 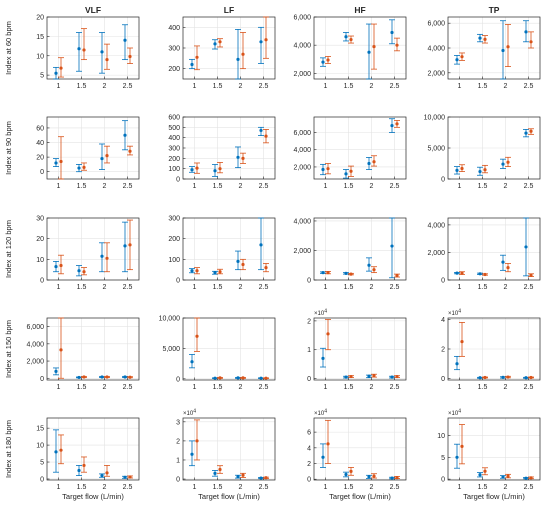 I want to click on panel-r2-c4: 0 5,000 10,000 1 1.5 2 2.5, so click(x=482, y=152).